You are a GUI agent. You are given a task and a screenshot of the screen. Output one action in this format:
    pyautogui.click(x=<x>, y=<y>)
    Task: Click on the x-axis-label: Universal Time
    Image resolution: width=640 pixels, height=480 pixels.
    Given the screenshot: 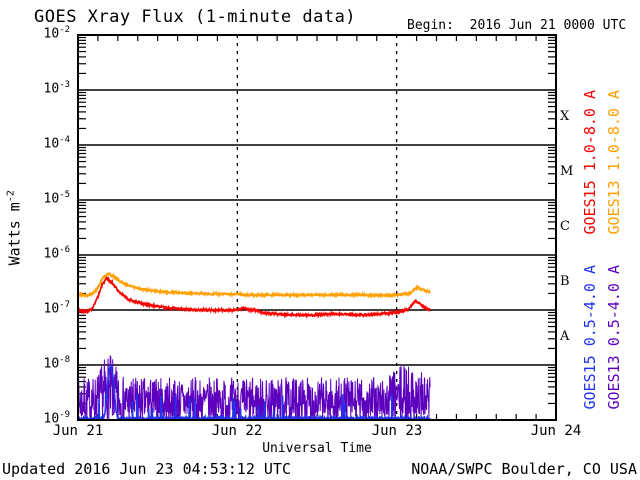 What is the action you would take?
    pyautogui.click(x=317, y=448)
    